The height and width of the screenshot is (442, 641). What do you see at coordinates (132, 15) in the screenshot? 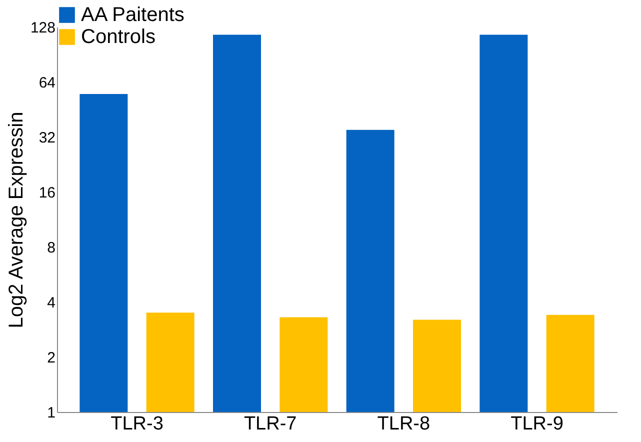
I see `legend-label: AA Paitents` at bounding box center [132, 15].